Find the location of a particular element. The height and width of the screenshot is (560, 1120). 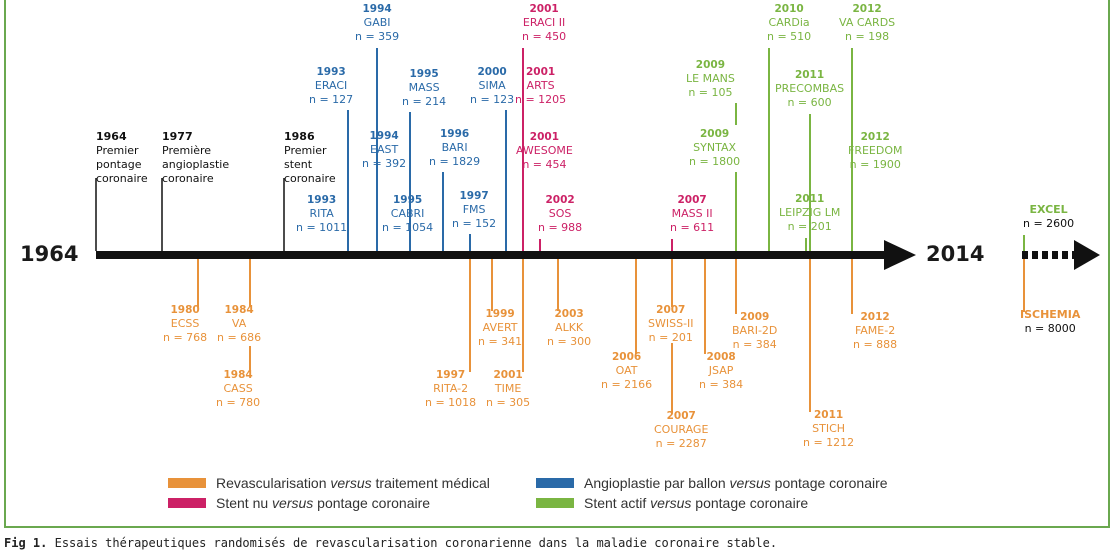

legend-swatch-orange is located at coordinates (187, 483).